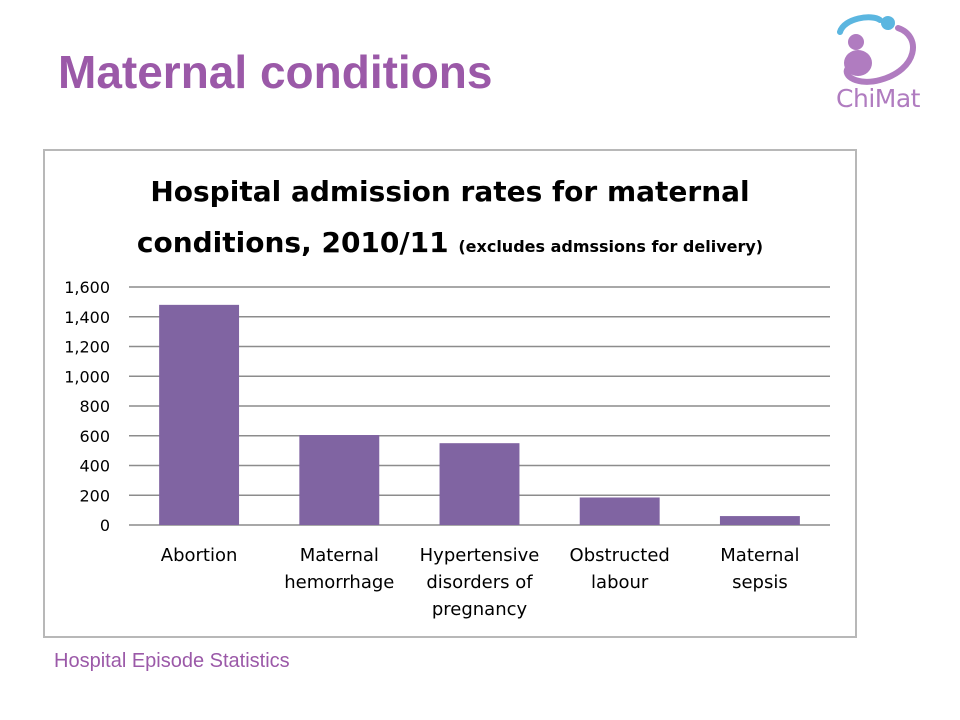 The image size is (960, 720). What do you see at coordinates (199, 555) in the screenshot?
I see `x-category-label: Abortion` at bounding box center [199, 555].